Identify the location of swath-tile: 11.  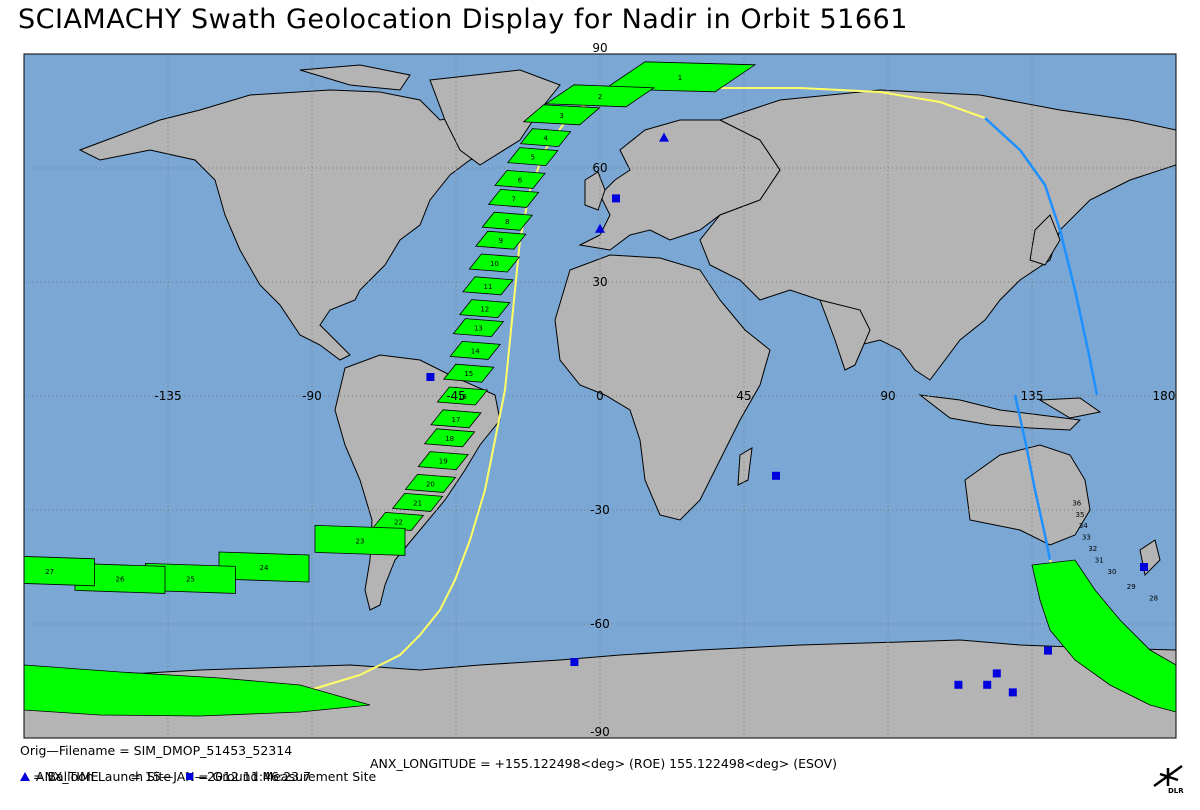
(488, 286).